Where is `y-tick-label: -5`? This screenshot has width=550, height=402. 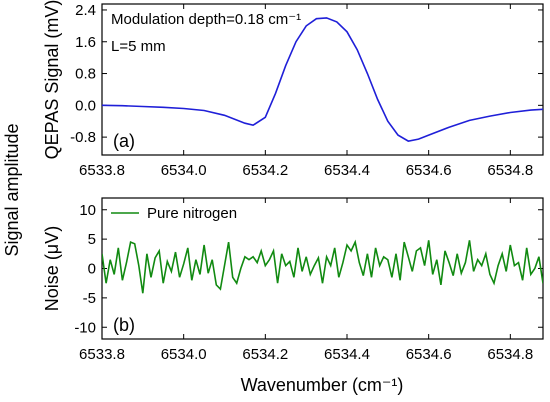
y-tick-label: -5 is located at coordinates (89, 298).